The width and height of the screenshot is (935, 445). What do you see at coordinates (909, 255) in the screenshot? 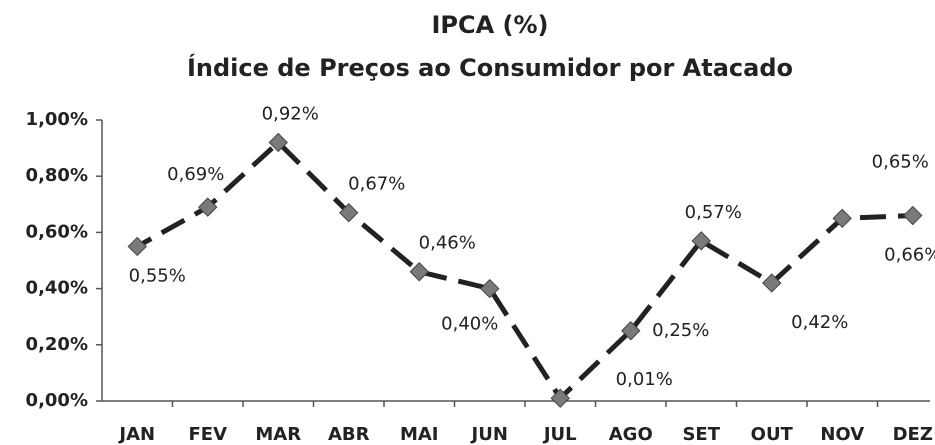
I see `data-label: 0,66%` at bounding box center [909, 255].